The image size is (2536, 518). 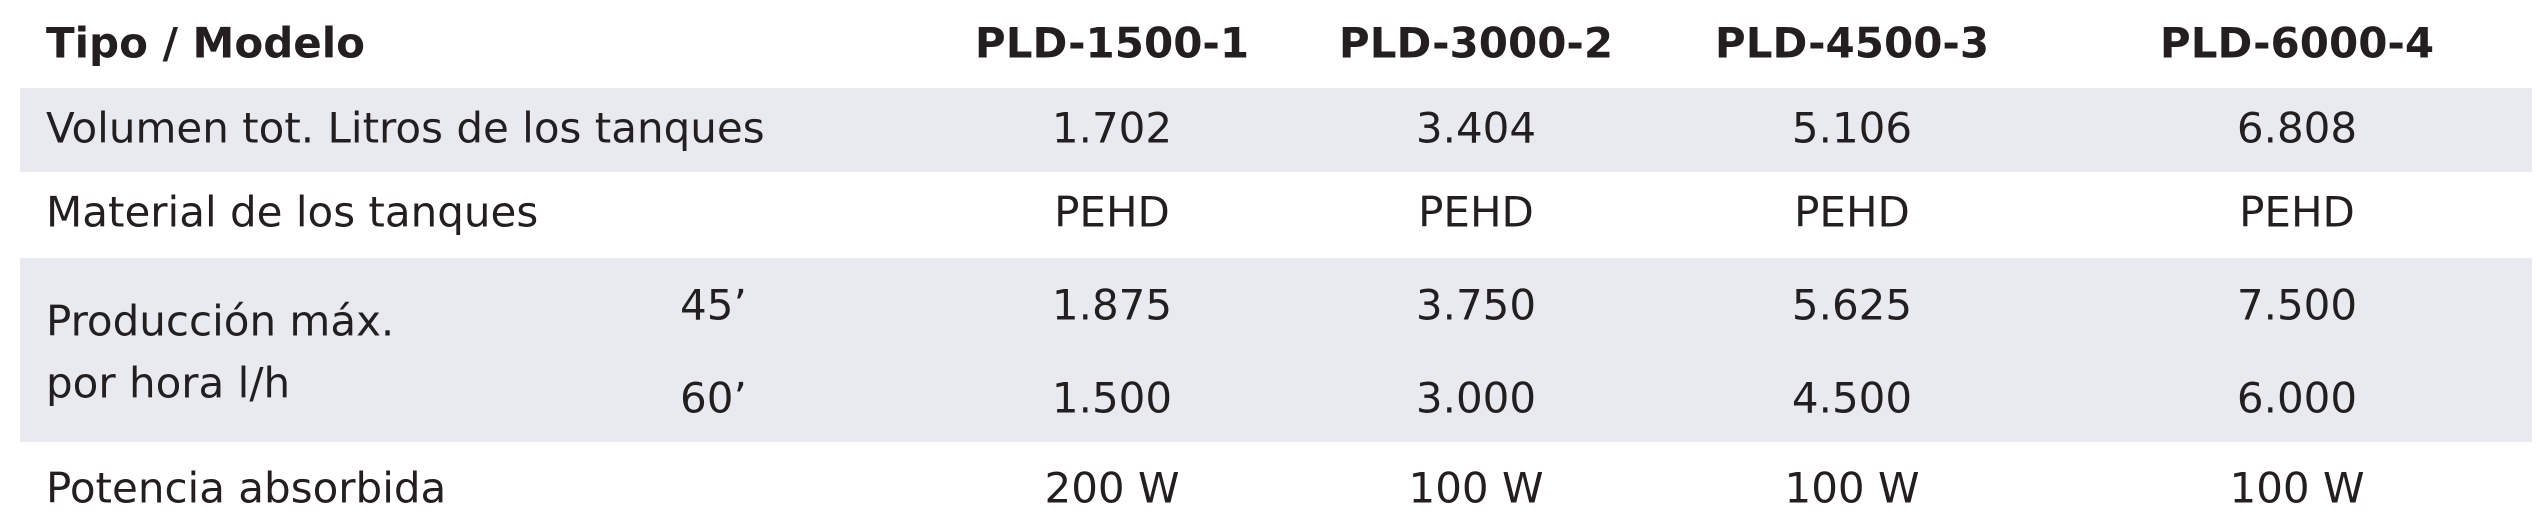 I want to click on cell-value: 3.750, so click(x=1476, y=305).